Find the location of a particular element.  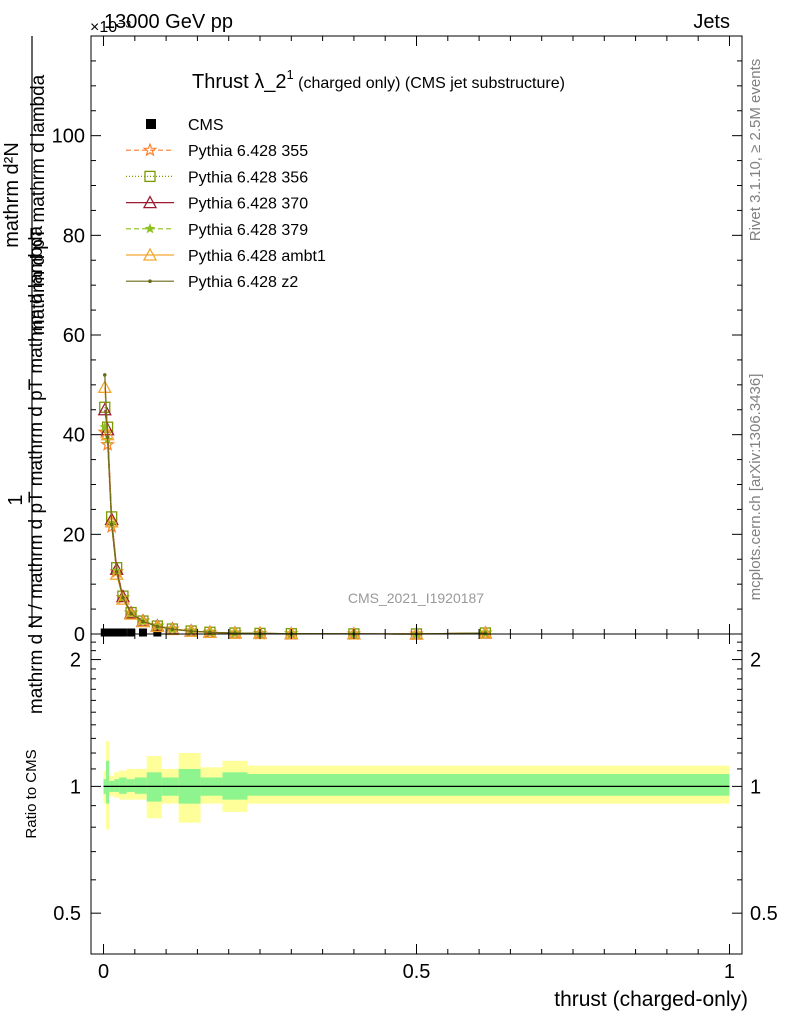

y-label-prefix: 1 is located at coordinates (16, 499).